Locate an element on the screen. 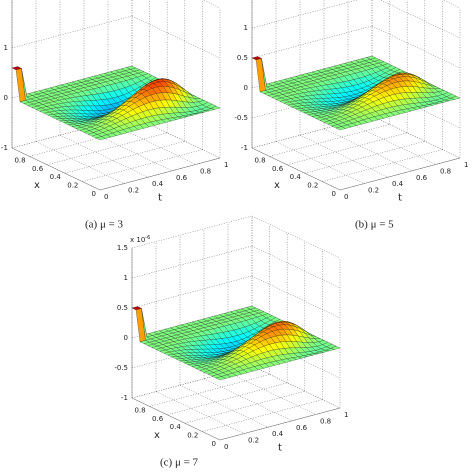  caption: (c) μ = 7 is located at coordinates (179, 463).